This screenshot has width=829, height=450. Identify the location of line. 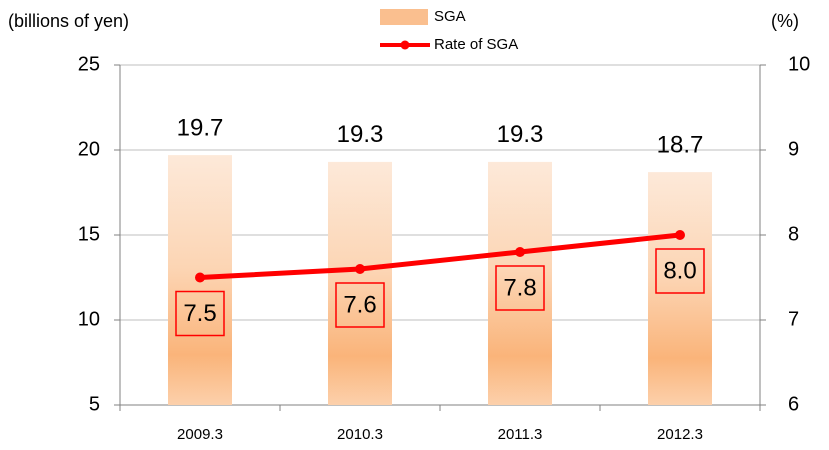
(440, 256).